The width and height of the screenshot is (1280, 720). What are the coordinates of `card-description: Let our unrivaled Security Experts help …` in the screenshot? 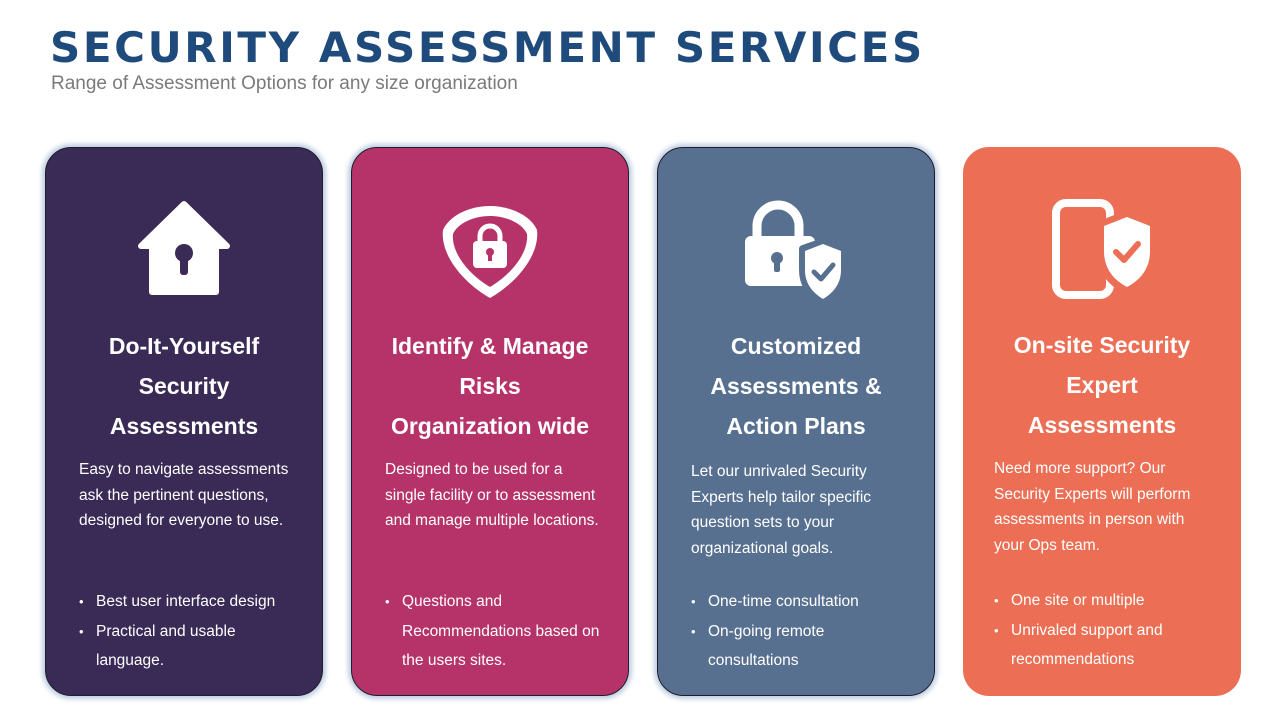 It's located at (781, 510).